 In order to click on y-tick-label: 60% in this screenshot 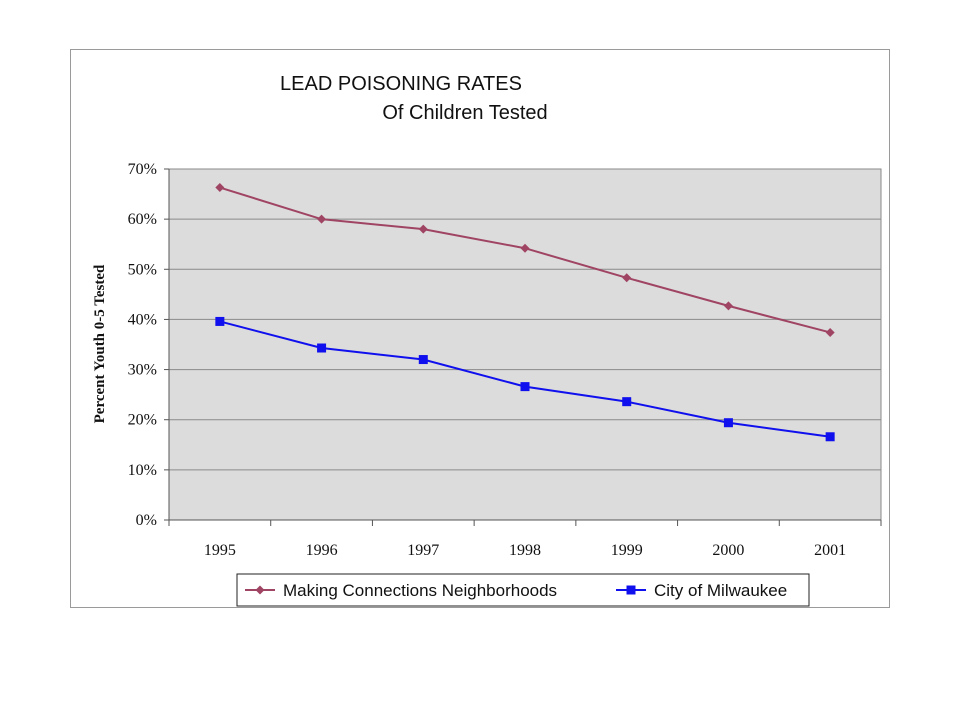, I will do `click(142, 219)`.